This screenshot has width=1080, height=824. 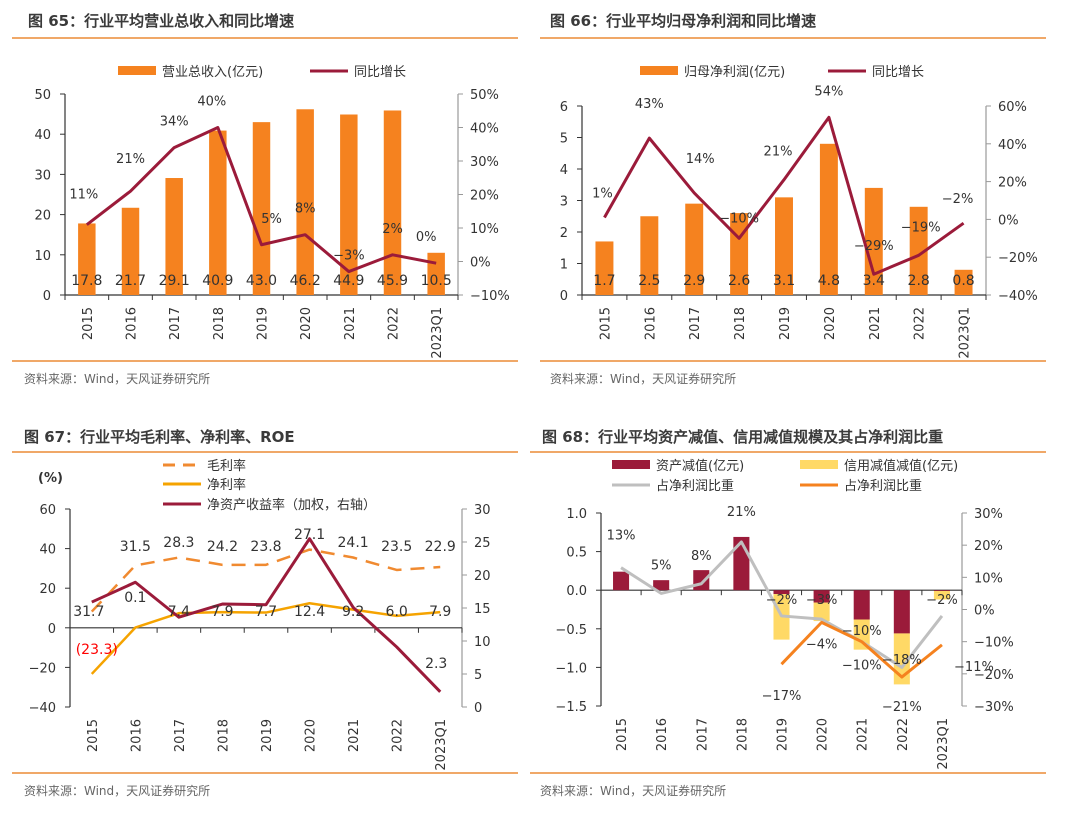 I want to click on bar-value-label: 4.8, so click(x=829, y=281).